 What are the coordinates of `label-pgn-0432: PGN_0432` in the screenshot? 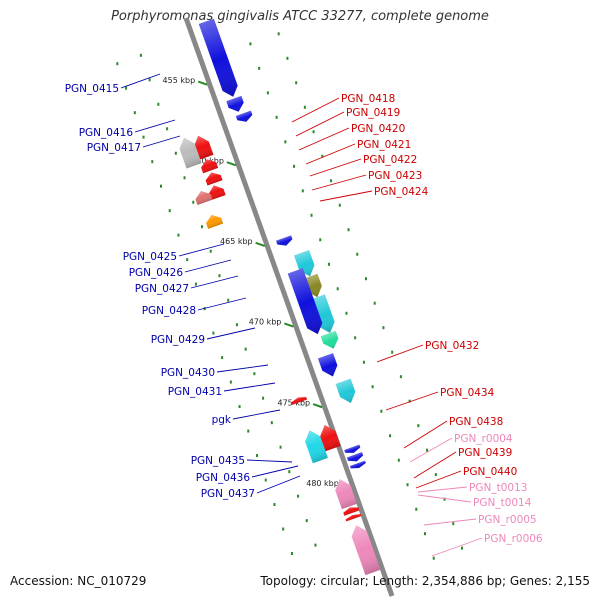 It's located at (452, 346).